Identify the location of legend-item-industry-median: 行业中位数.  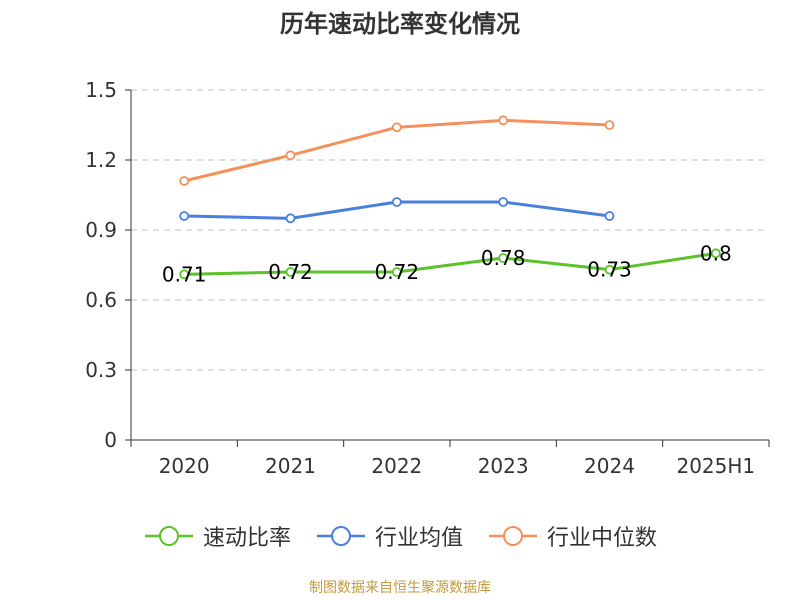
(572, 536).